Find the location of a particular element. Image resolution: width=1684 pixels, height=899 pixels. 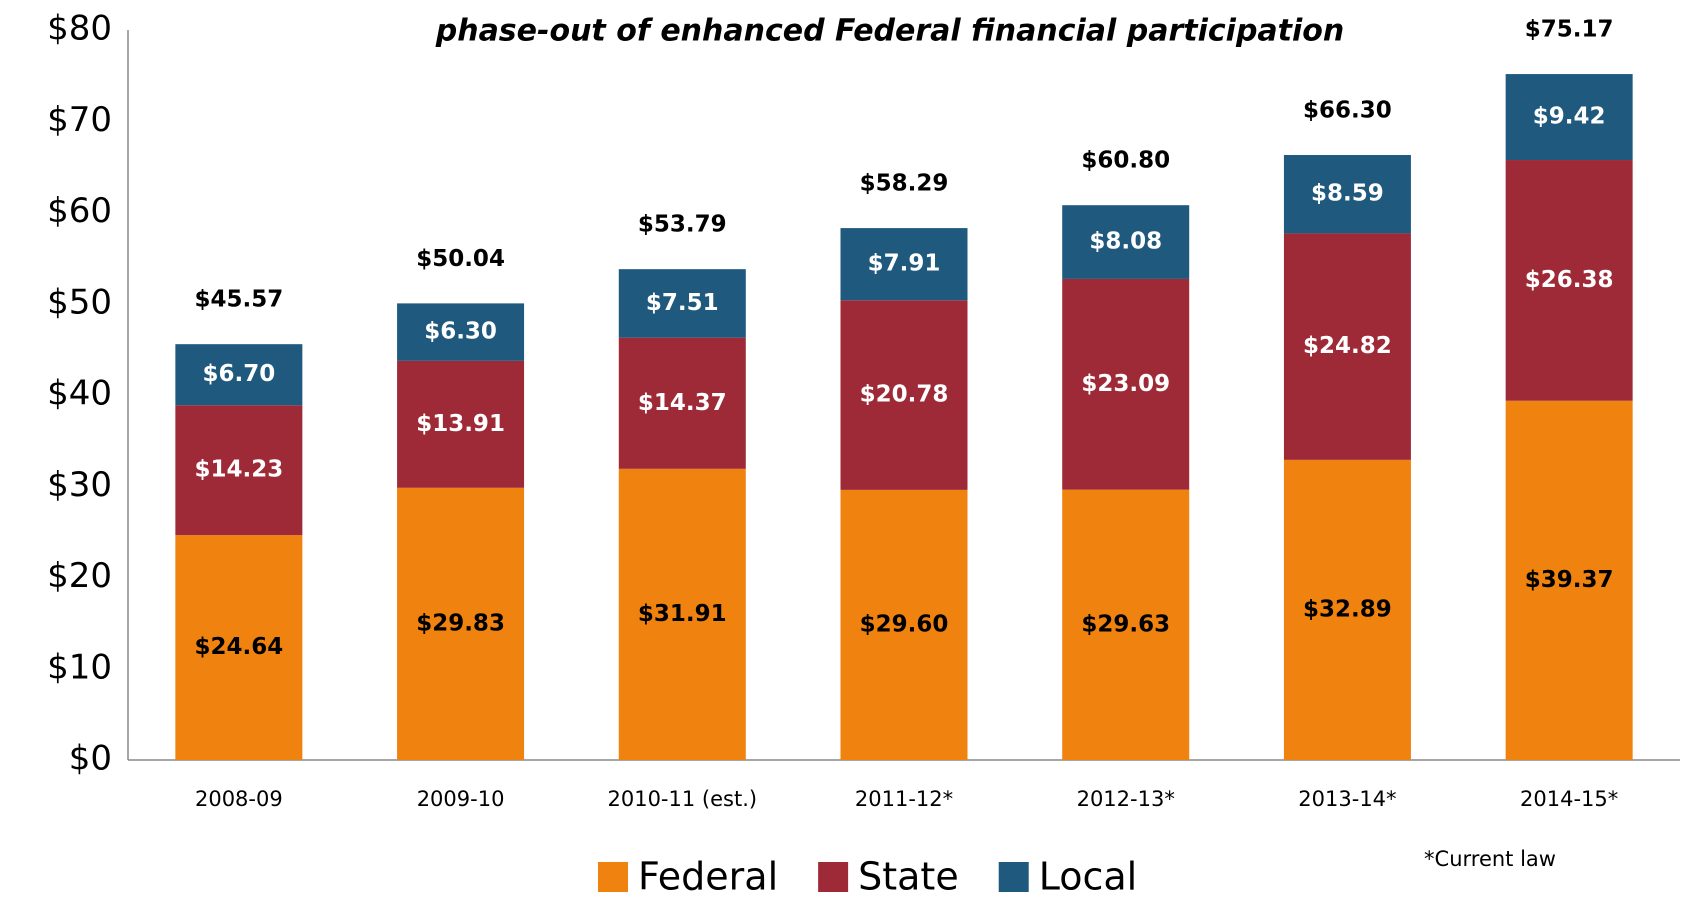

data-label: $29.63 is located at coordinates (1125, 624).